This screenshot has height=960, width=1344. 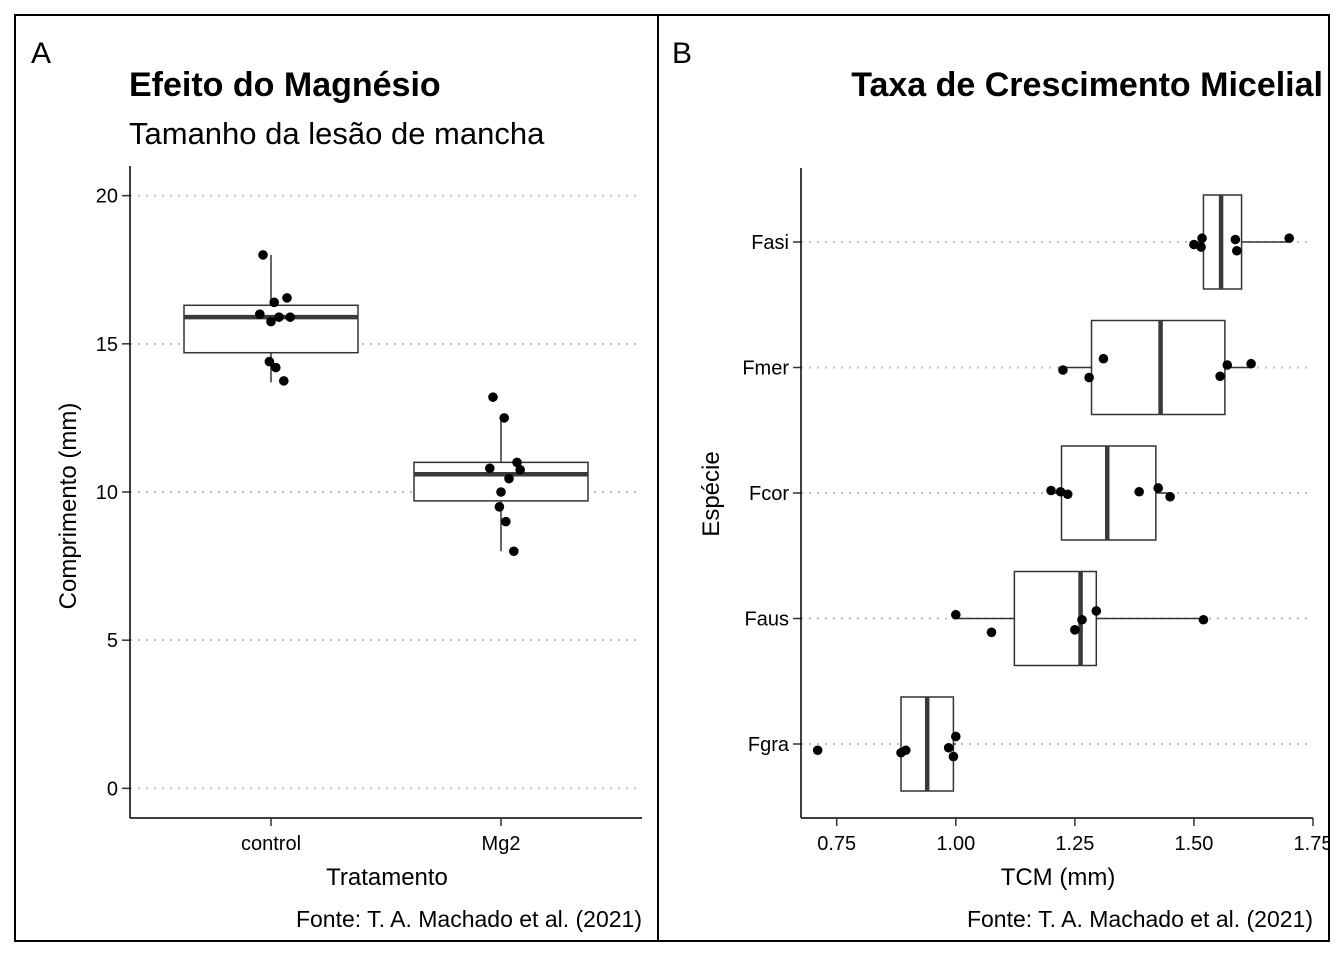 I want to click on chart-b-xlabel: TCM (mm), so click(x=1058, y=877).